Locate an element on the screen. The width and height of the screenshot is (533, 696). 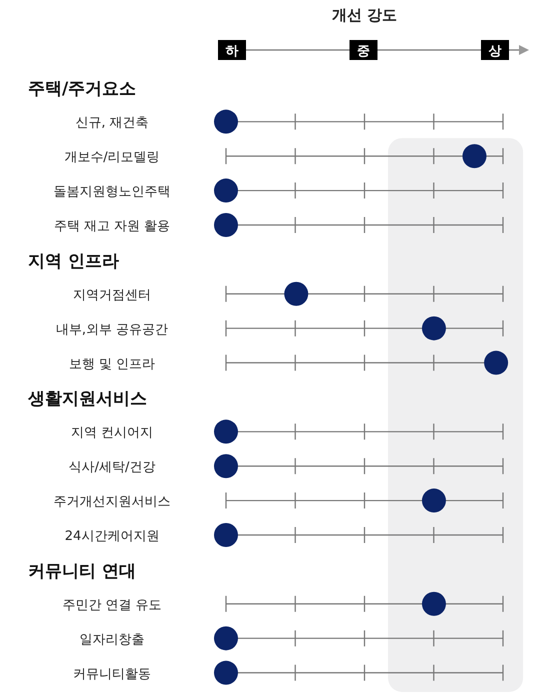
chart-title: 개선 강도 is located at coordinates (365, 15).